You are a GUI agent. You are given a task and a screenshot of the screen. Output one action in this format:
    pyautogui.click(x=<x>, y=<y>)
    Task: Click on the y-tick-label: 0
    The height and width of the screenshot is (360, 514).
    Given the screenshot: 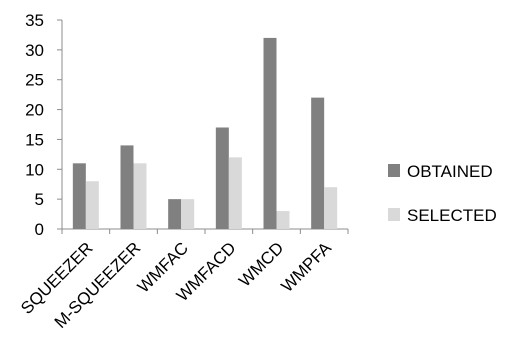 What is the action you would take?
    pyautogui.click(x=39, y=229)
    